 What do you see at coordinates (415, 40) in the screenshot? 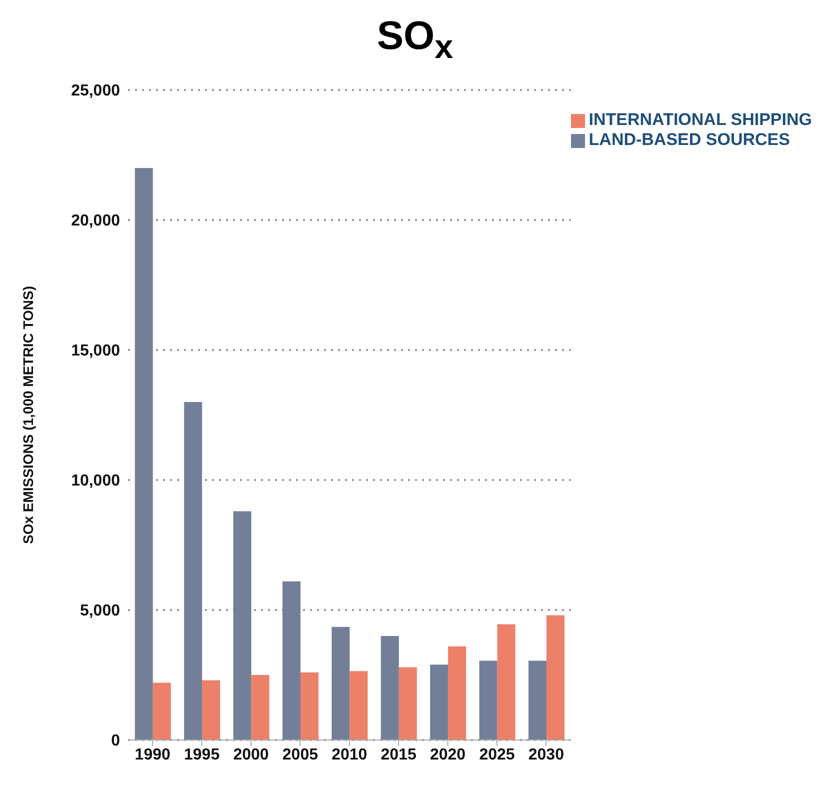
I see `chart-title: SO$_{x}$` at bounding box center [415, 40].